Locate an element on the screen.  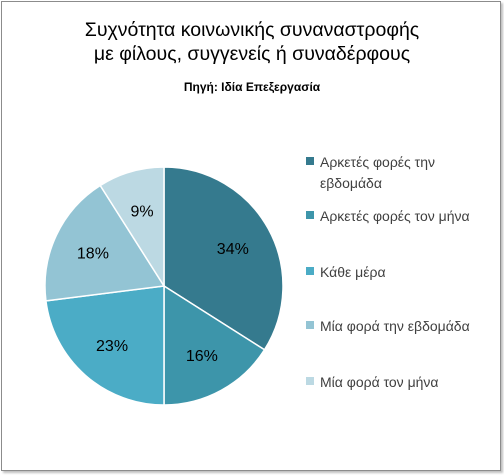
chart-subtitle: Πηγή: Ιδία Επεξεργασία is located at coordinates (252, 87).